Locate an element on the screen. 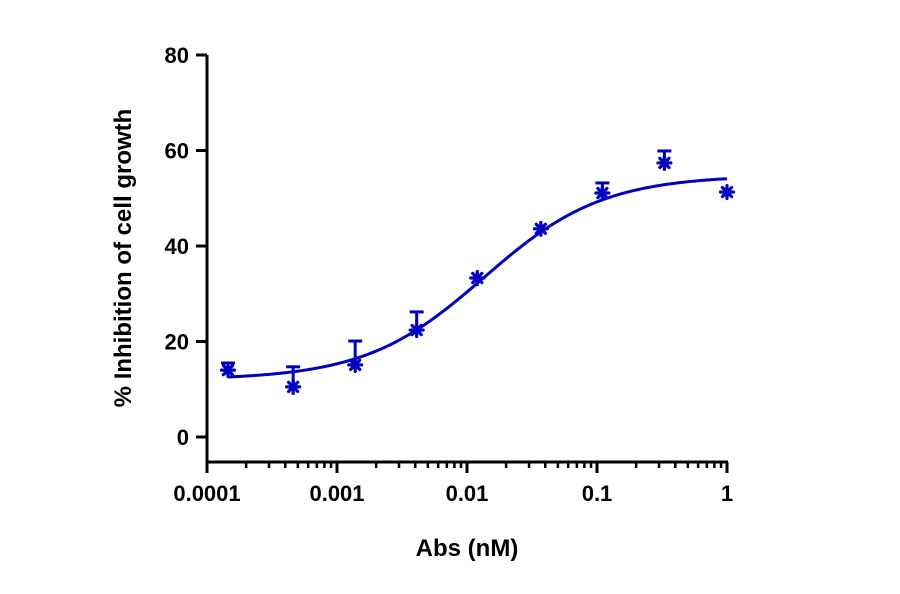  x-axis-ticks: 0.0001 0.001 0.01 0.1 1 is located at coordinates (453, 484).